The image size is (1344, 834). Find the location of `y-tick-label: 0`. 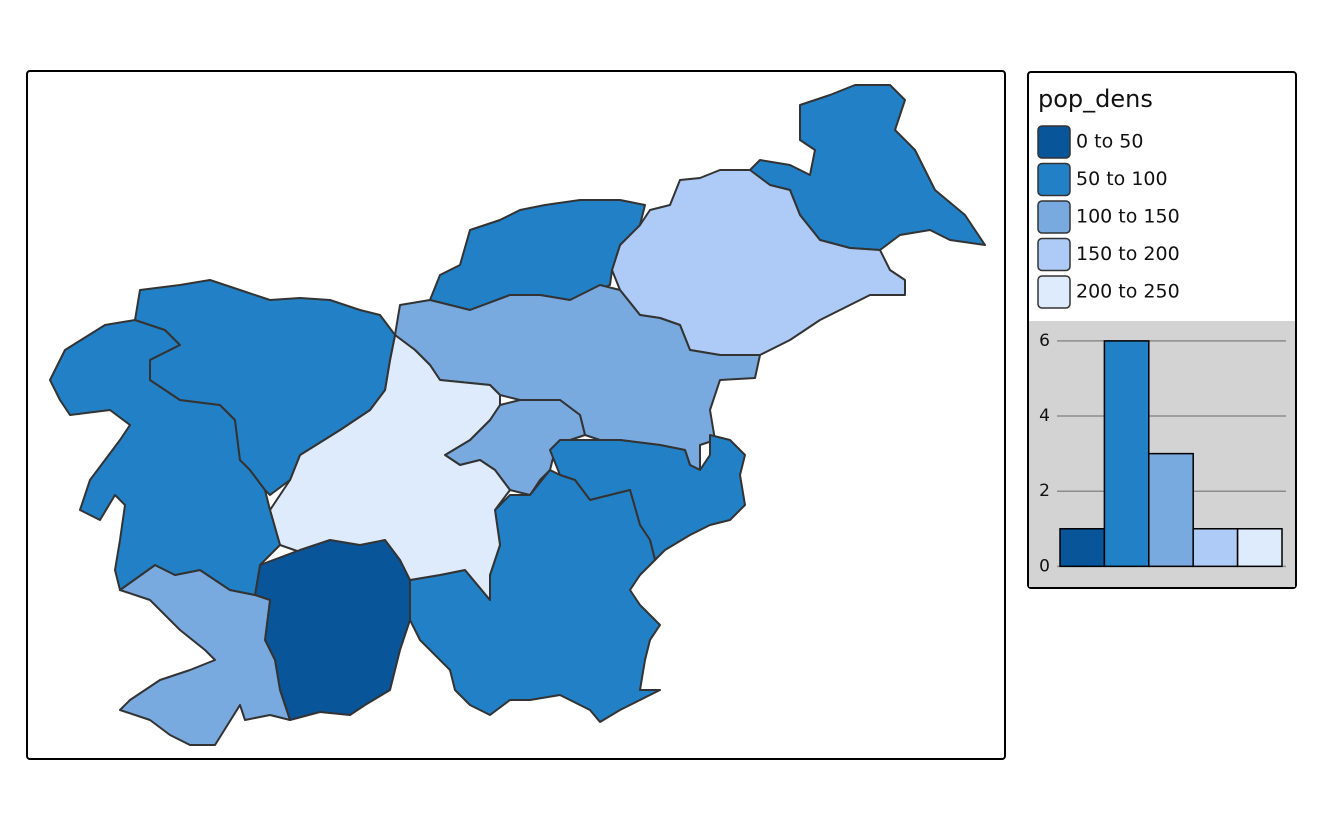

y-tick-label: 0 is located at coordinates (1044, 566).